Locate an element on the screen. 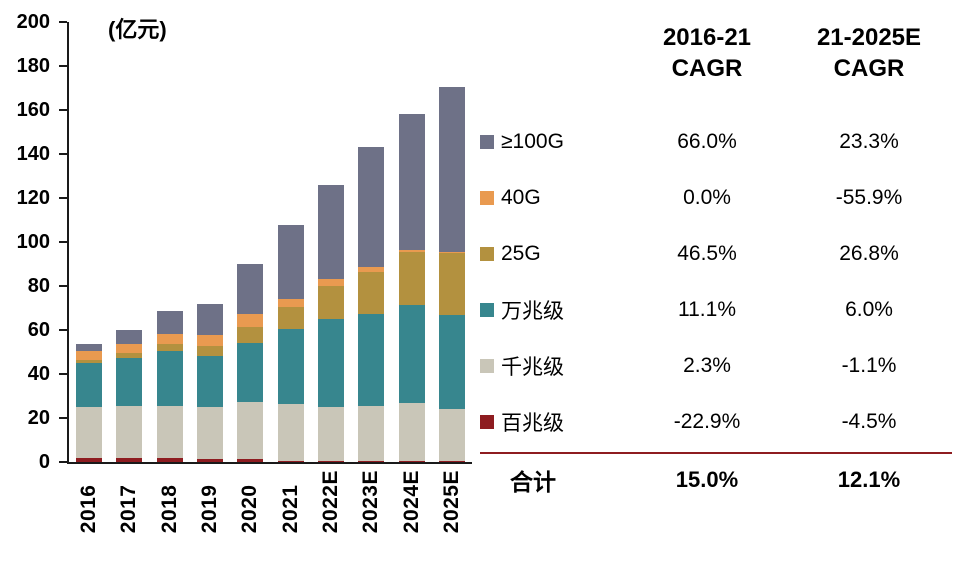 This screenshot has height=585, width=959. bar-segment-25G-2023E is located at coordinates (371, 292).